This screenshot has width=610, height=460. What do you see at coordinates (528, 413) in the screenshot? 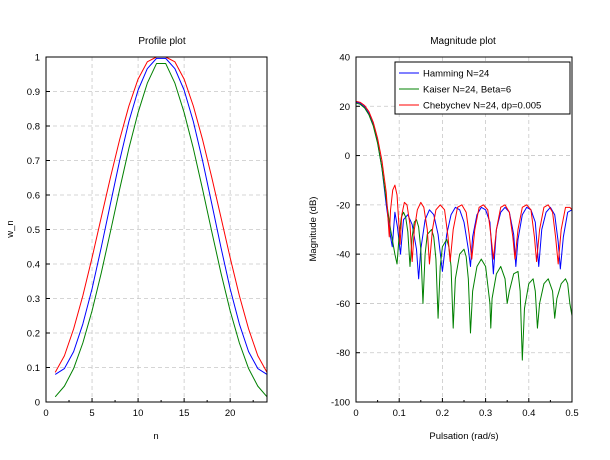
I see `magnitude-xtick-label: 0.4` at bounding box center [528, 413].